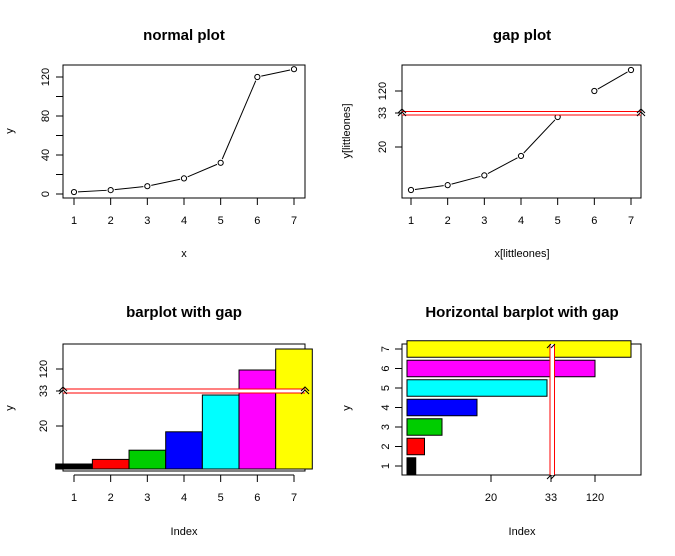  I want to click on x-tick-label: 33, so click(551, 498).